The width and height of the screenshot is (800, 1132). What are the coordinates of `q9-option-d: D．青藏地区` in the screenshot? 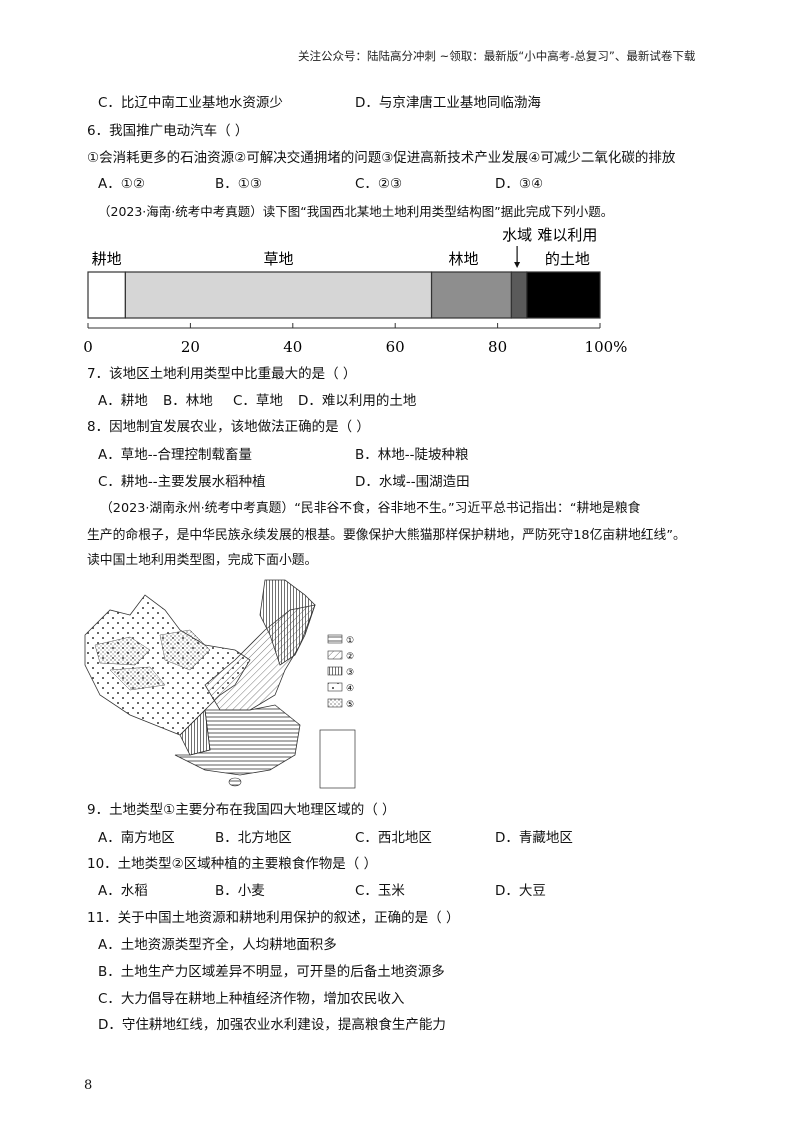 It's located at (534, 838).